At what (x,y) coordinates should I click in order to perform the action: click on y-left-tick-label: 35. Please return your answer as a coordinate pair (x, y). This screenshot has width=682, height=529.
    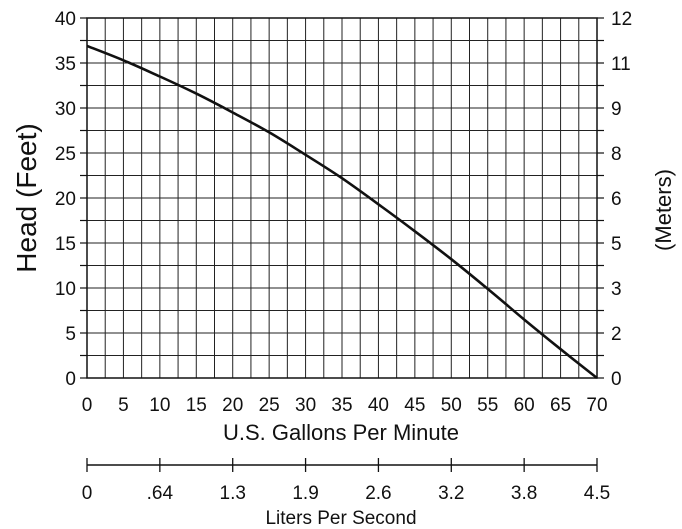
    Looking at the image, I should click on (65, 64).